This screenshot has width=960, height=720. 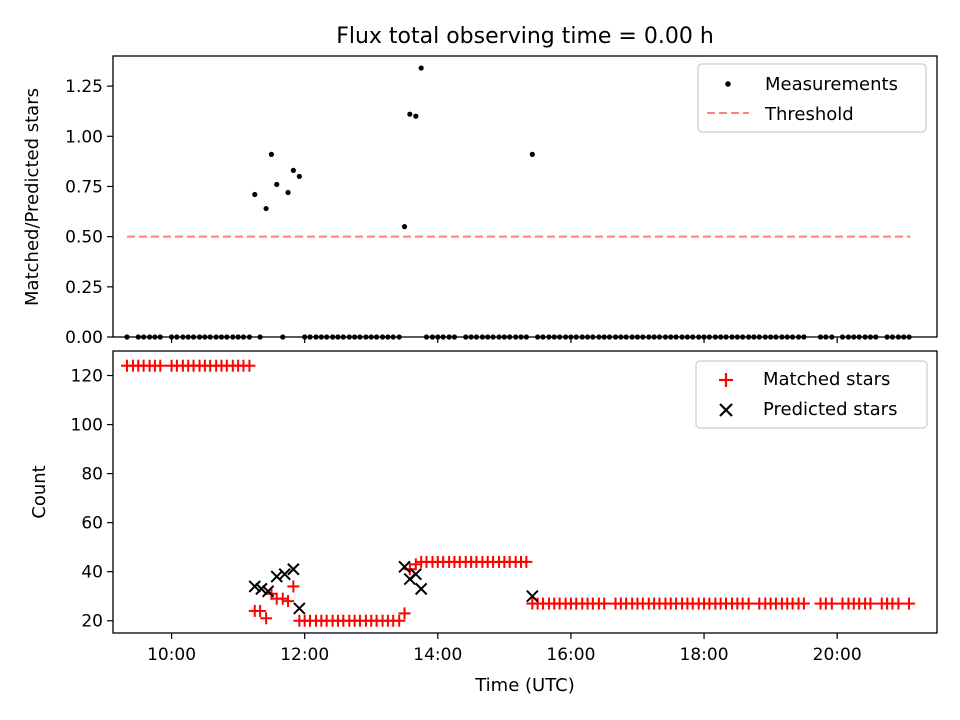 I want to click on bottom-x-tick-label: 20:00, so click(x=837, y=655).